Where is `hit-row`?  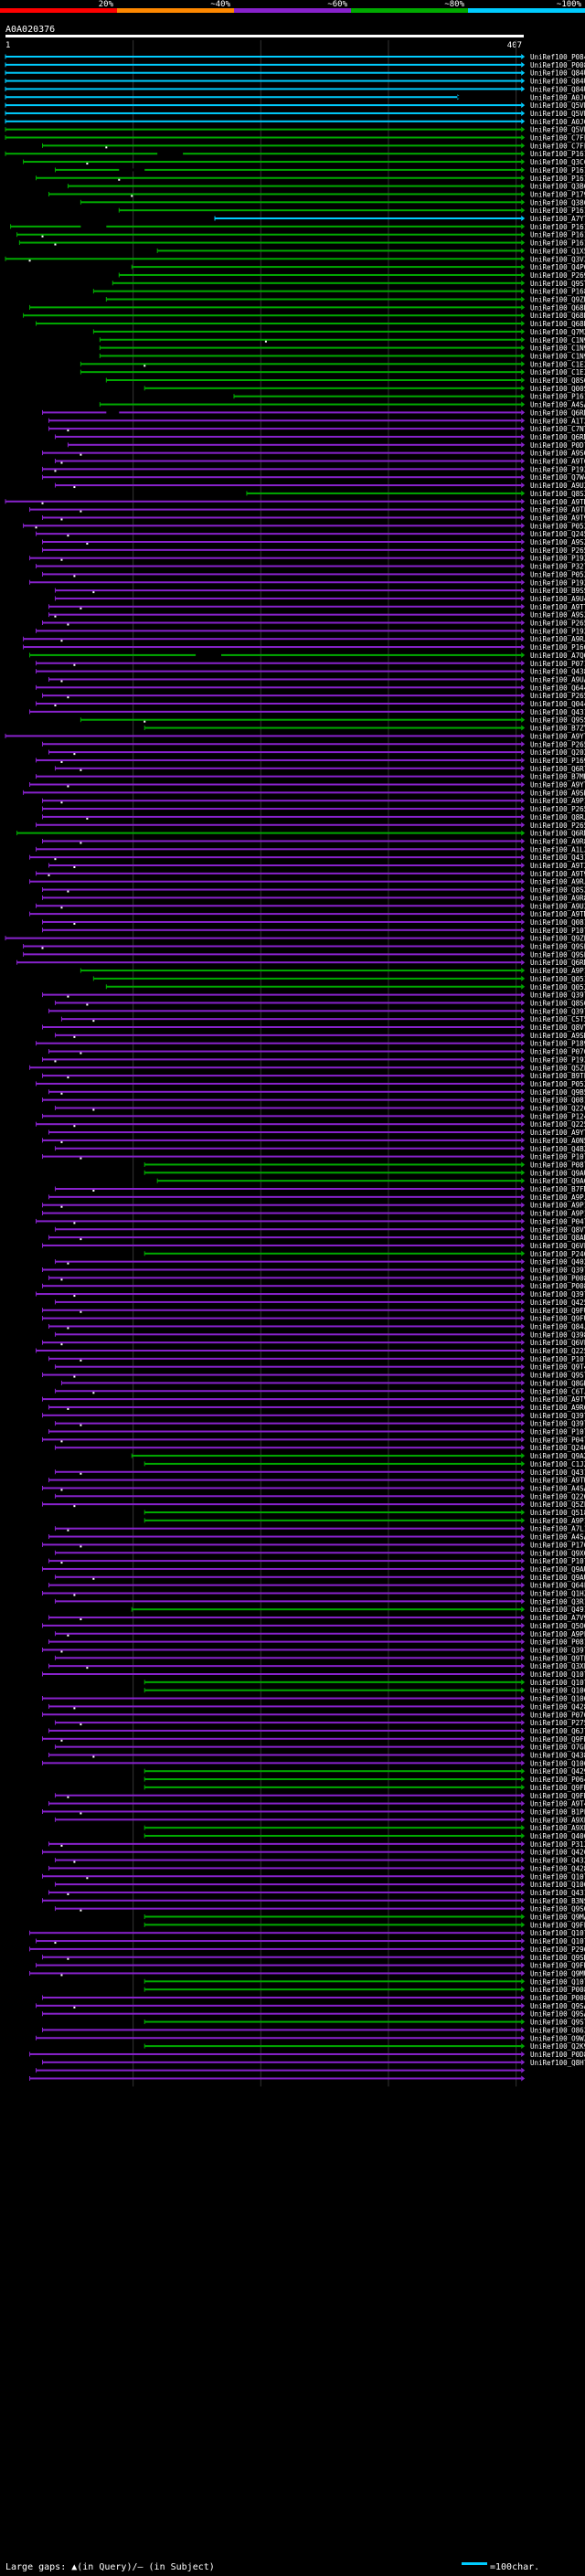 hit-row is located at coordinates (281, 2070).